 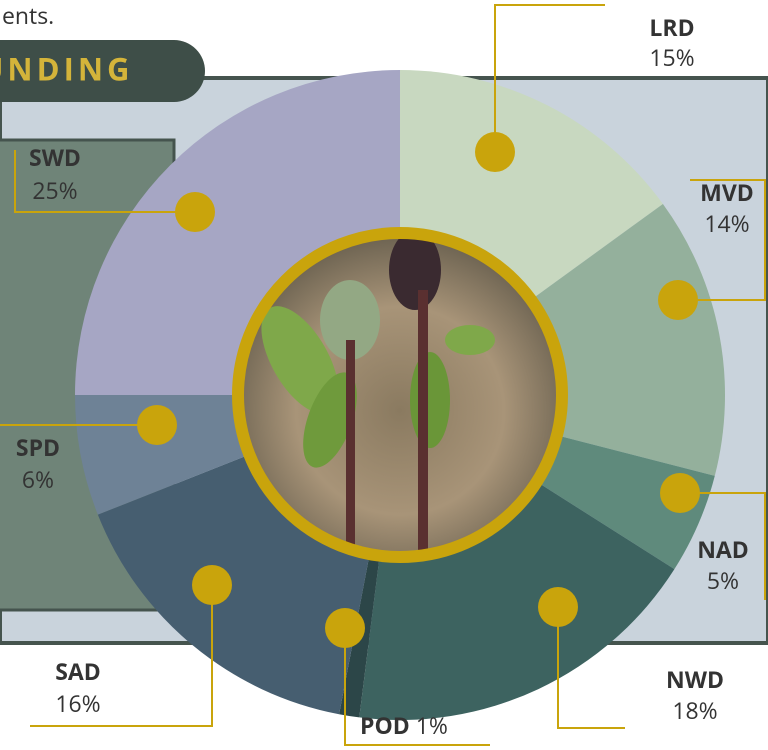 What do you see at coordinates (38, 479) in the screenshot?
I see `slice-value: 6%` at bounding box center [38, 479].